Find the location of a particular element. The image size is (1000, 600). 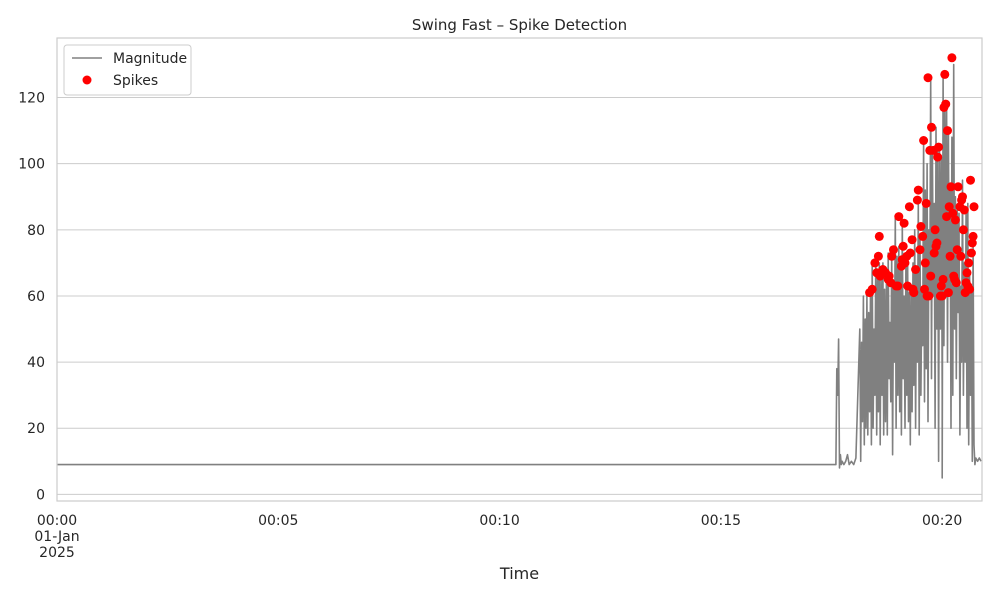

y-tick-label: 20 is located at coordinates (36, 429).